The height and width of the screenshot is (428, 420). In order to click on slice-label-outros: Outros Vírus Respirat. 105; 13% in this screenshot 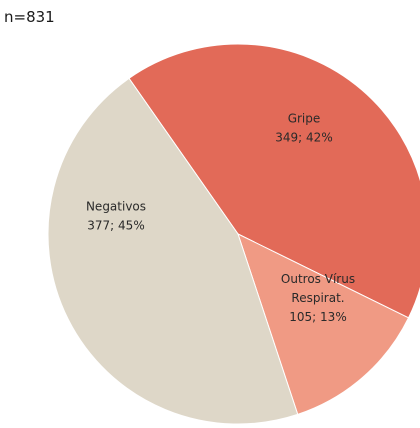, I will do `click(318, 298)`.